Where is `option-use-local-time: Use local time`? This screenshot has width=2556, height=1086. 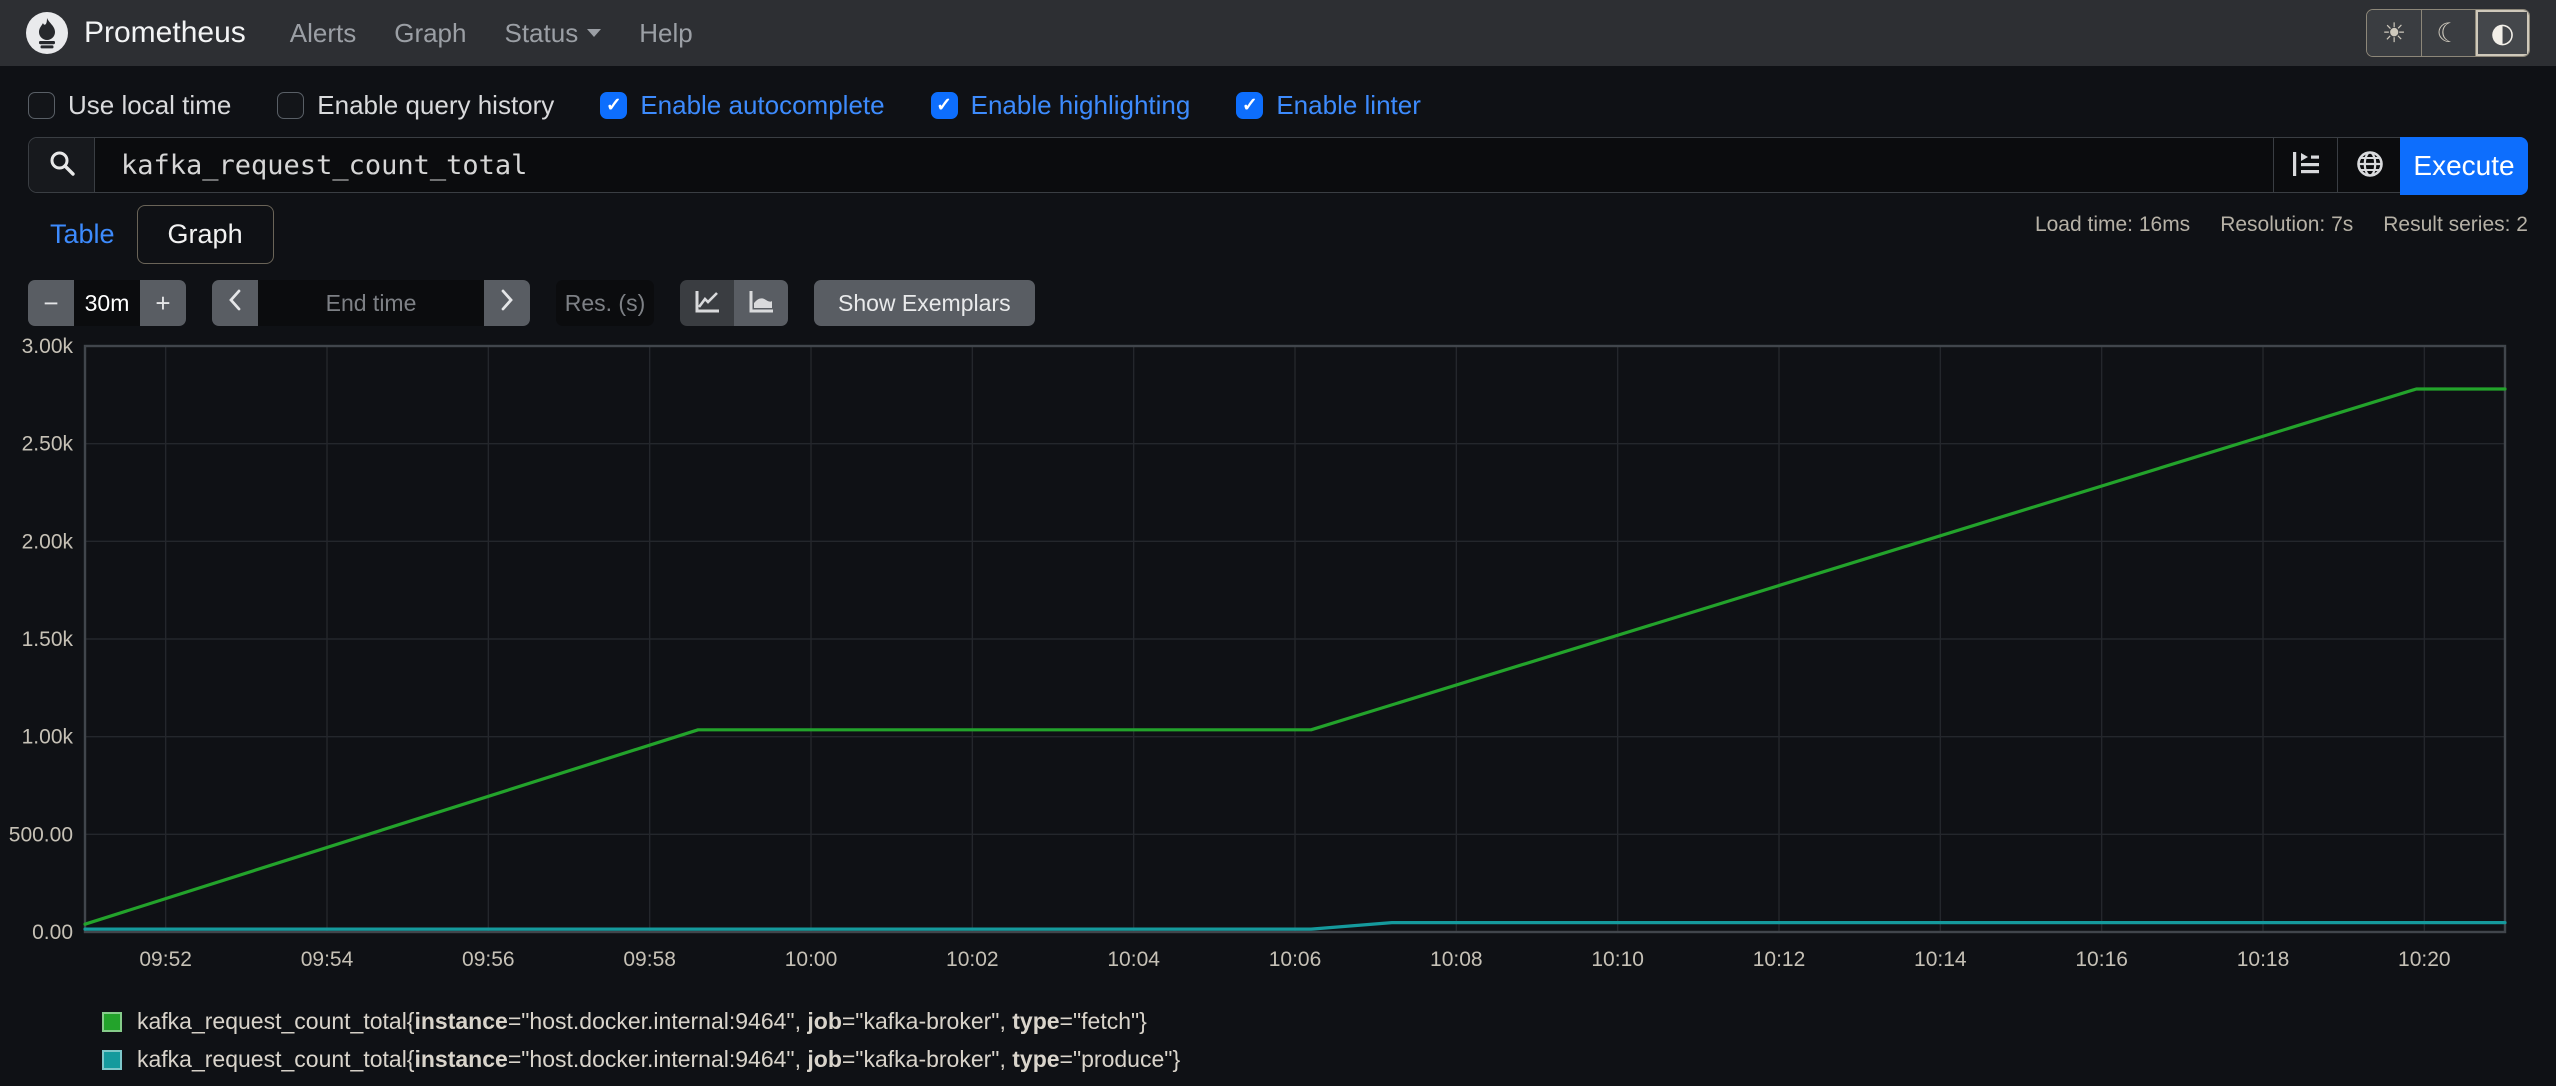 option-use-local-time: Use local time is located at coordinates (129, 105).